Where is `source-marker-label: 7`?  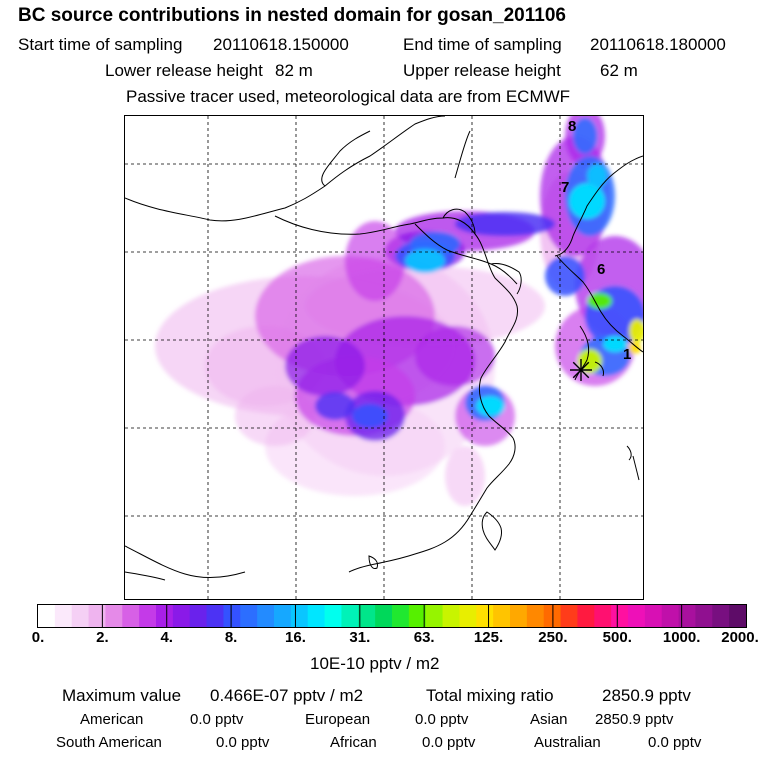
source-marker-label: 7 is located at coordinates (565, 187).